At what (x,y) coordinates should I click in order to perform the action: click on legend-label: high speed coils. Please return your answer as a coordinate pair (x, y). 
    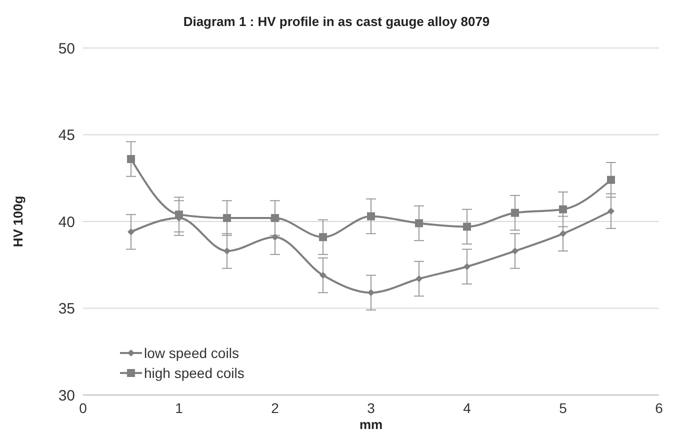
    Looking at the image, I should click on (194, 373).